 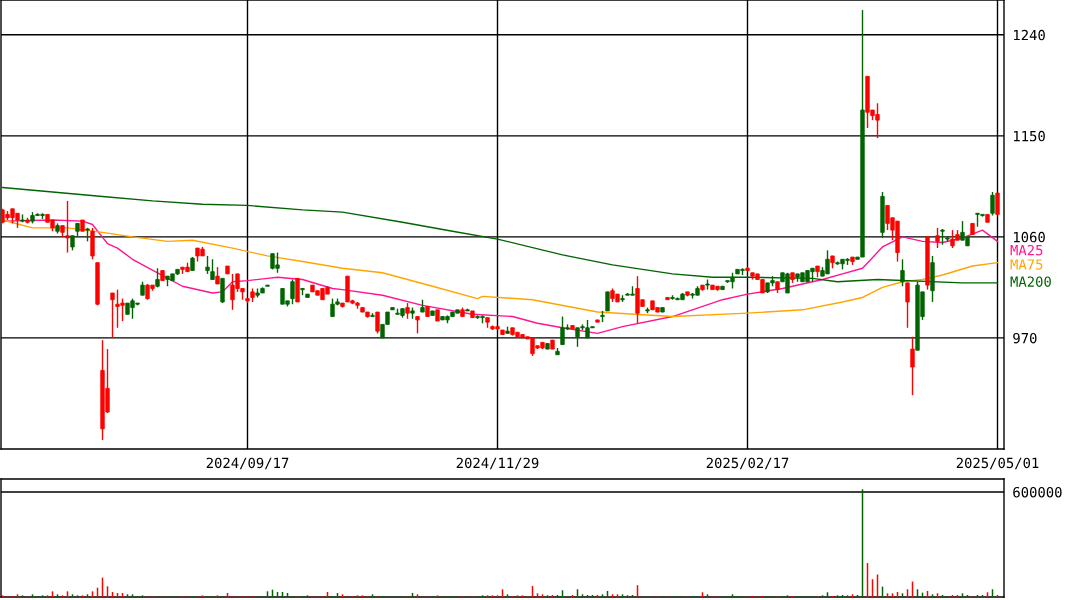 I want to click on series-label: MA25, so click(x=1026, y=250).